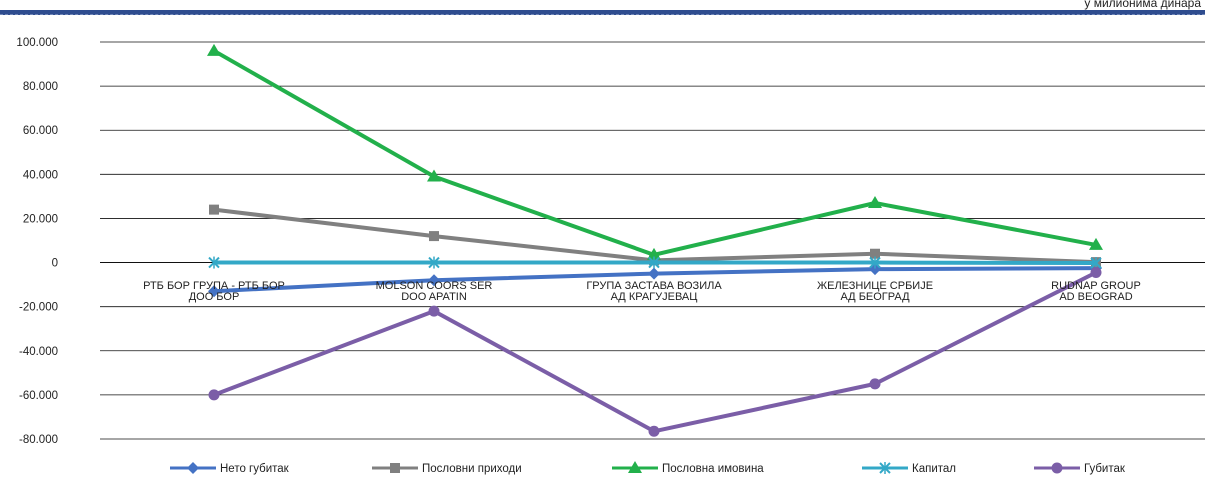 The width and height of the screenshot is (1205, 488). I want to click on legend-item: Нето губитак, so click(230, 468).